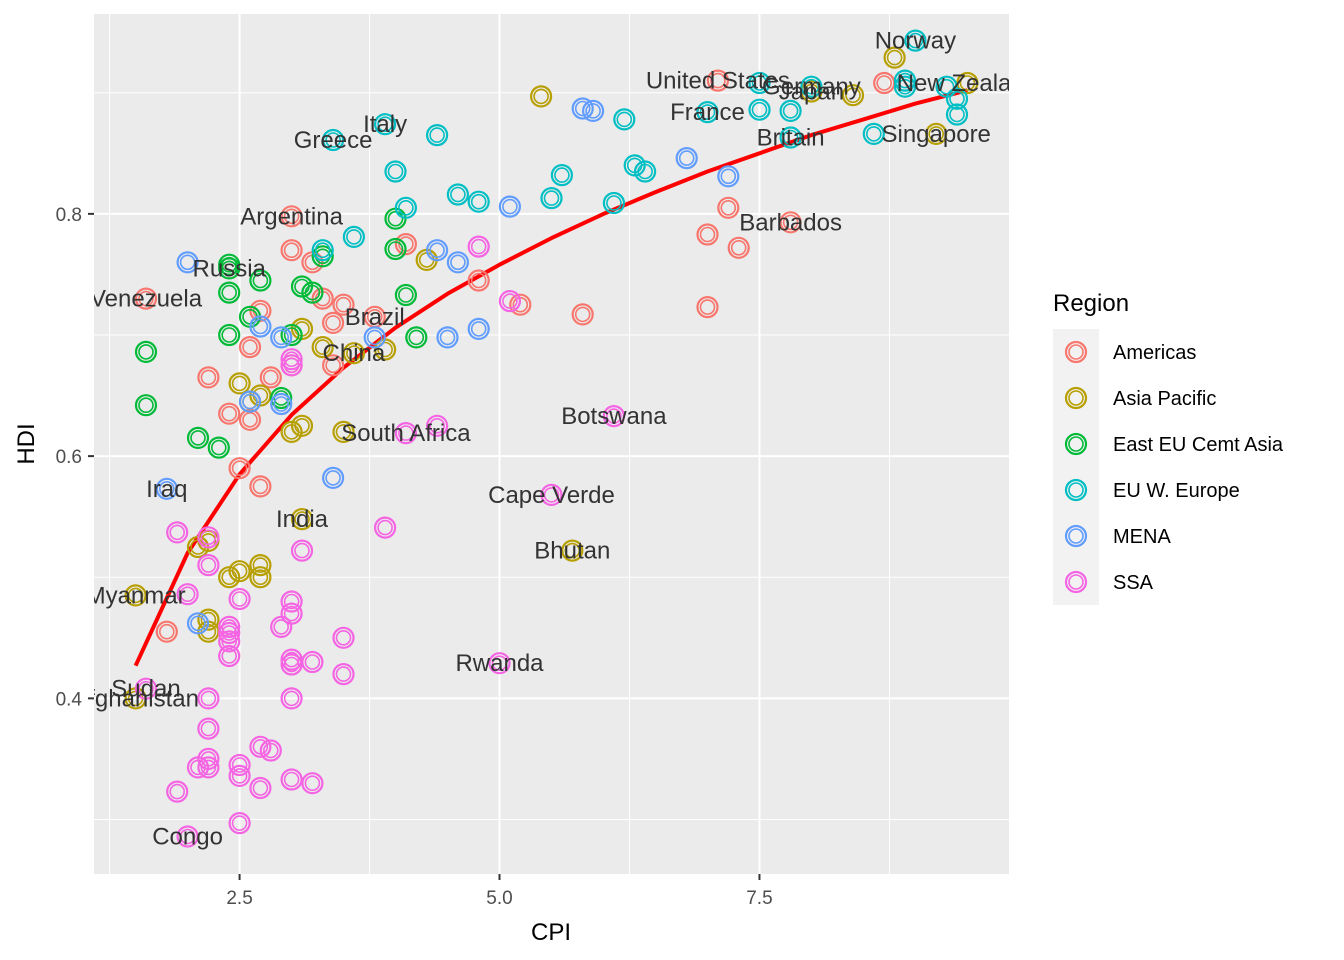 Image resolution: width=1344 pixels, height=960 pixels. I want to click on country-label: France, so click(707, 112).